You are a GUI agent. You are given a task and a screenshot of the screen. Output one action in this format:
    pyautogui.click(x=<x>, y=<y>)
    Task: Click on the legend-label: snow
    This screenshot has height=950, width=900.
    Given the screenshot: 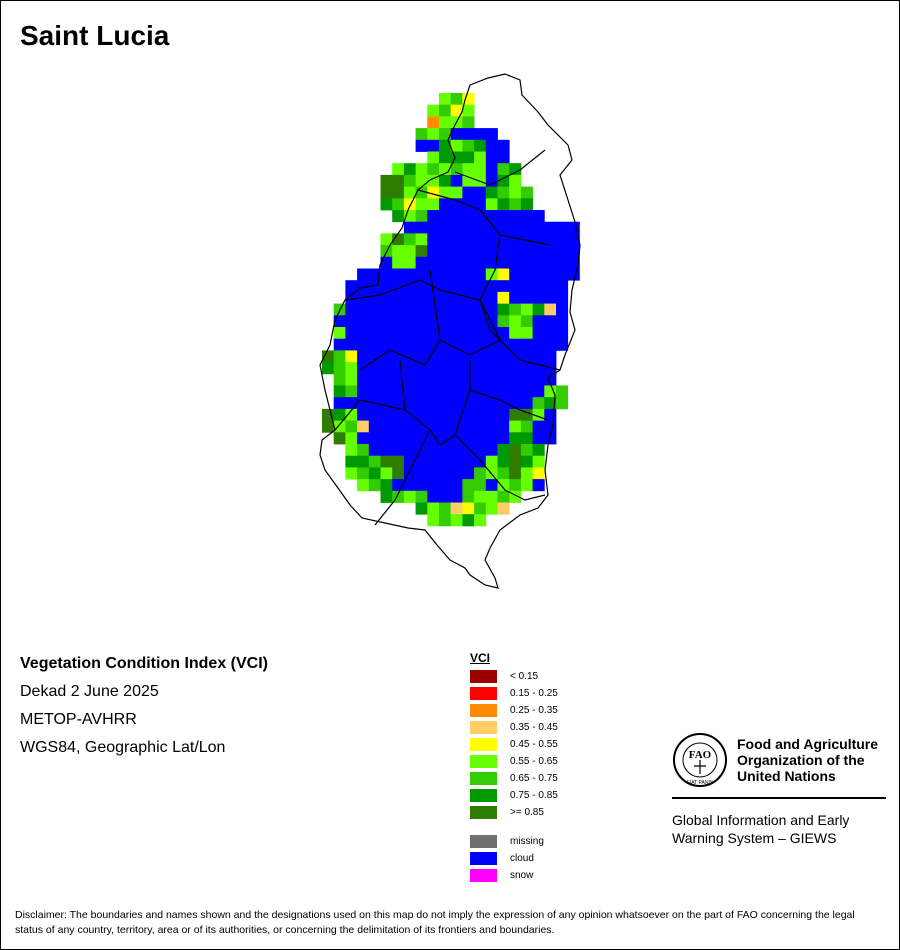 What is the action you would take?
    pyautogui.click(x=522, y=875)
    